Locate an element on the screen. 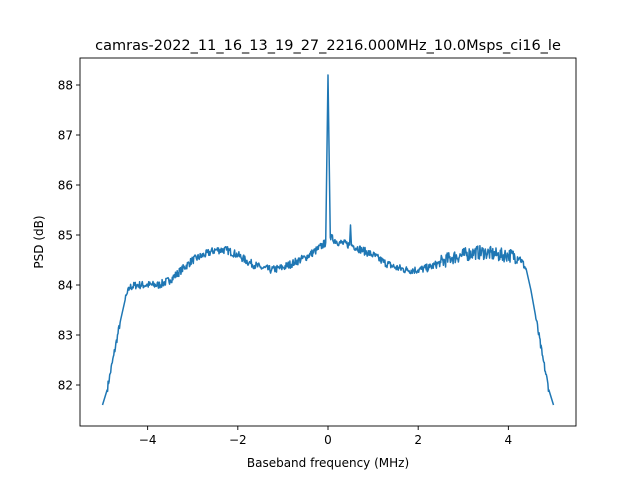  x-tick-label: 0 is located at coordinates (328, 440).